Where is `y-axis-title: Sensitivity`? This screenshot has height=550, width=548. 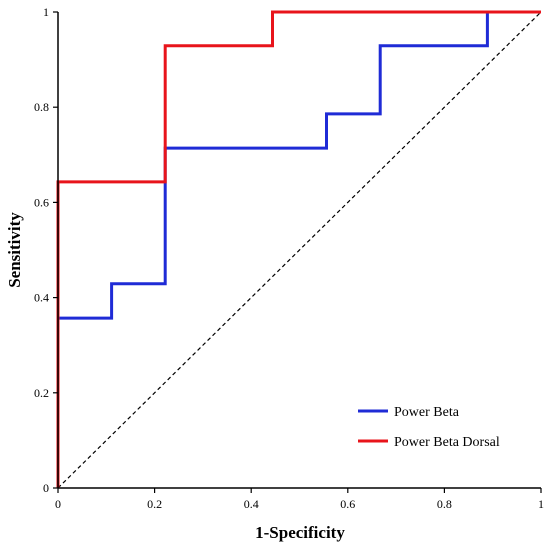
y-axis-title: Sensitivity is located at coordinates (14, 250).